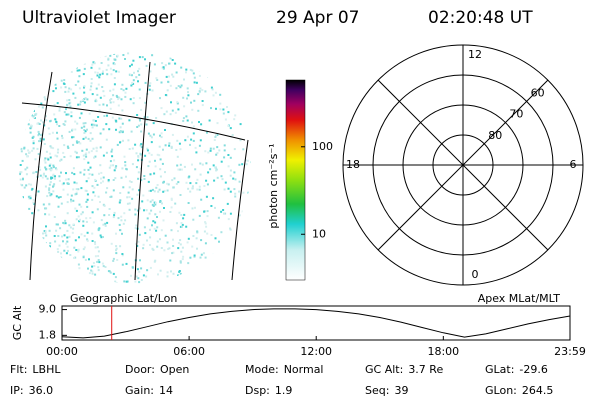 The width and height of the screenshot is (600, 400). I want to click on info-value: 39, so click(401, 390).